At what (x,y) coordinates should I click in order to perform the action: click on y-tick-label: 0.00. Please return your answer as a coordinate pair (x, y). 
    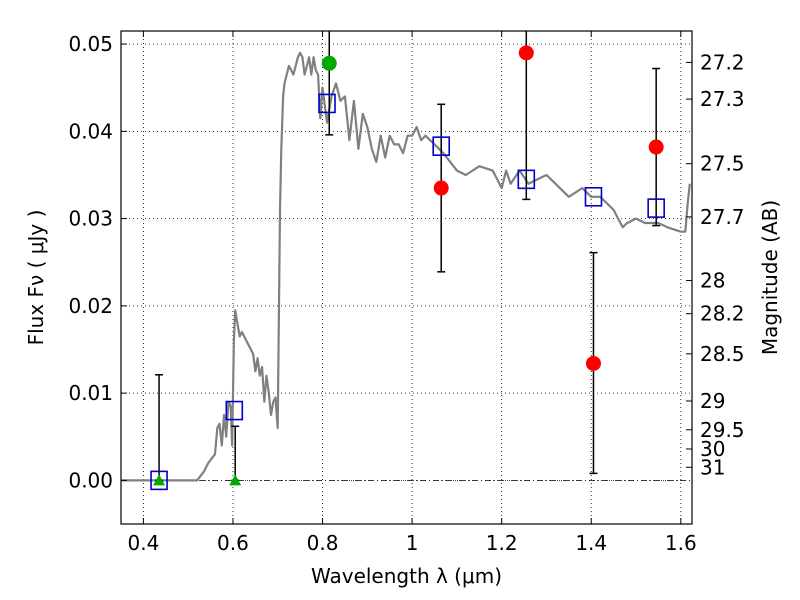
    Looking at the image, I should click on (90, 480).